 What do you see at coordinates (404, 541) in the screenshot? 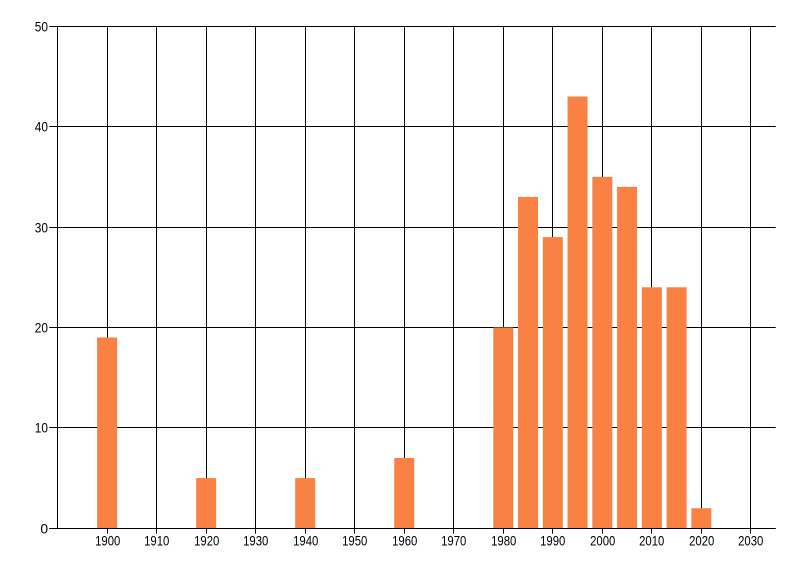
I see `svg-text: 1960` at bounding box center [404, 541].